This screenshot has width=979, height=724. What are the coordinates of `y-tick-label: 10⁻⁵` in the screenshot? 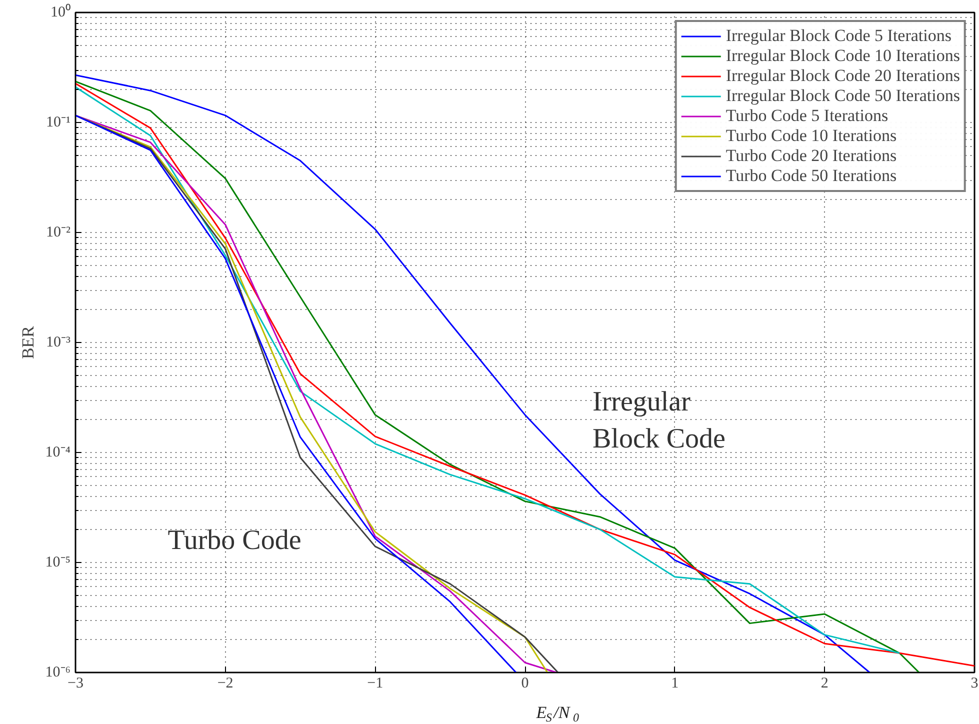 It's located at (58, 562).